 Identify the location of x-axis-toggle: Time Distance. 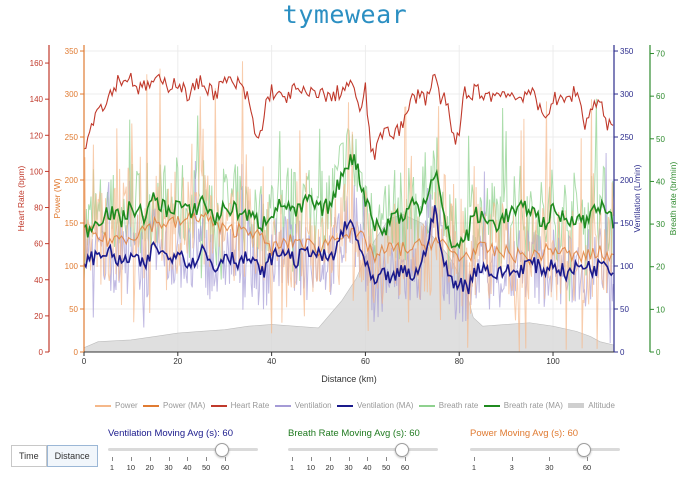
(54, 456).